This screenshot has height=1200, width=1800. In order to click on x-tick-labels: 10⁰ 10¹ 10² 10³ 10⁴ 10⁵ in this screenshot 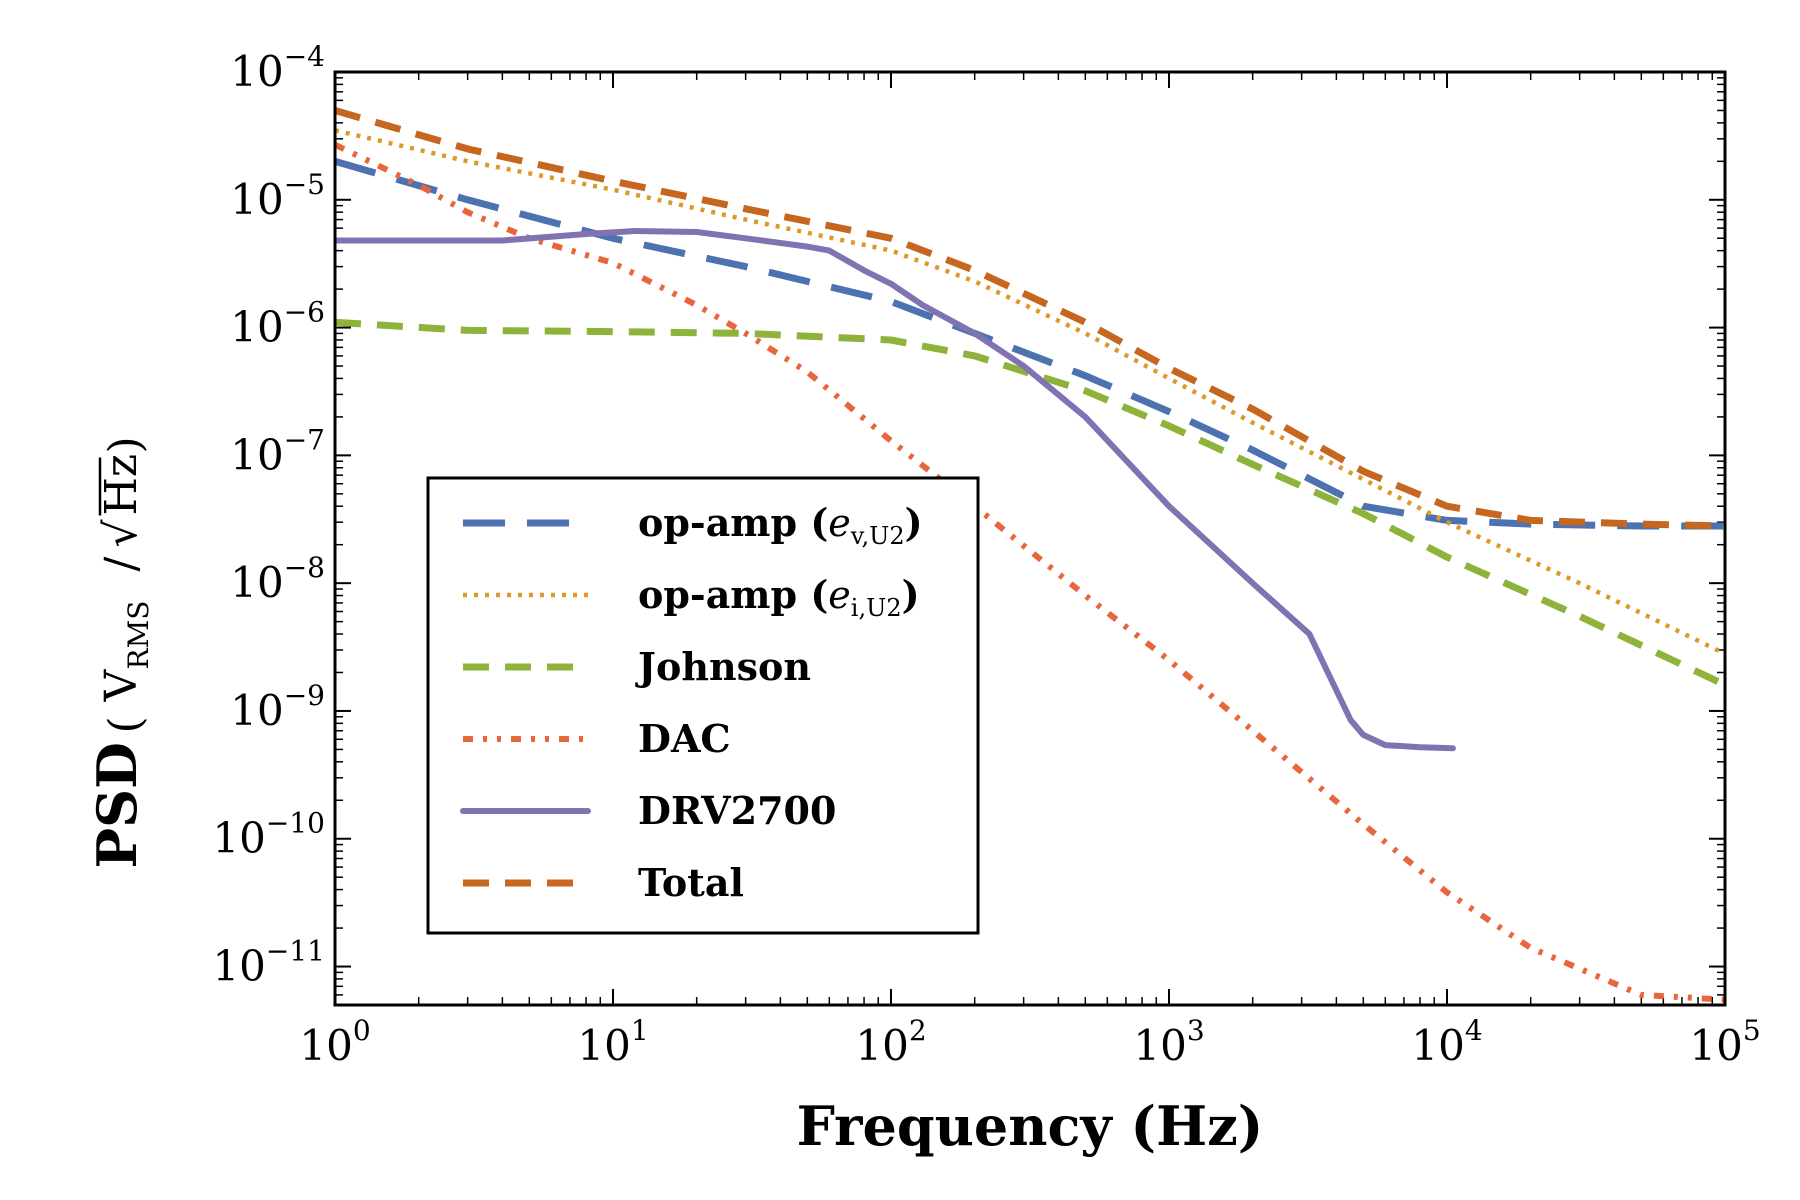, I will do `click(1029, 1042)`.